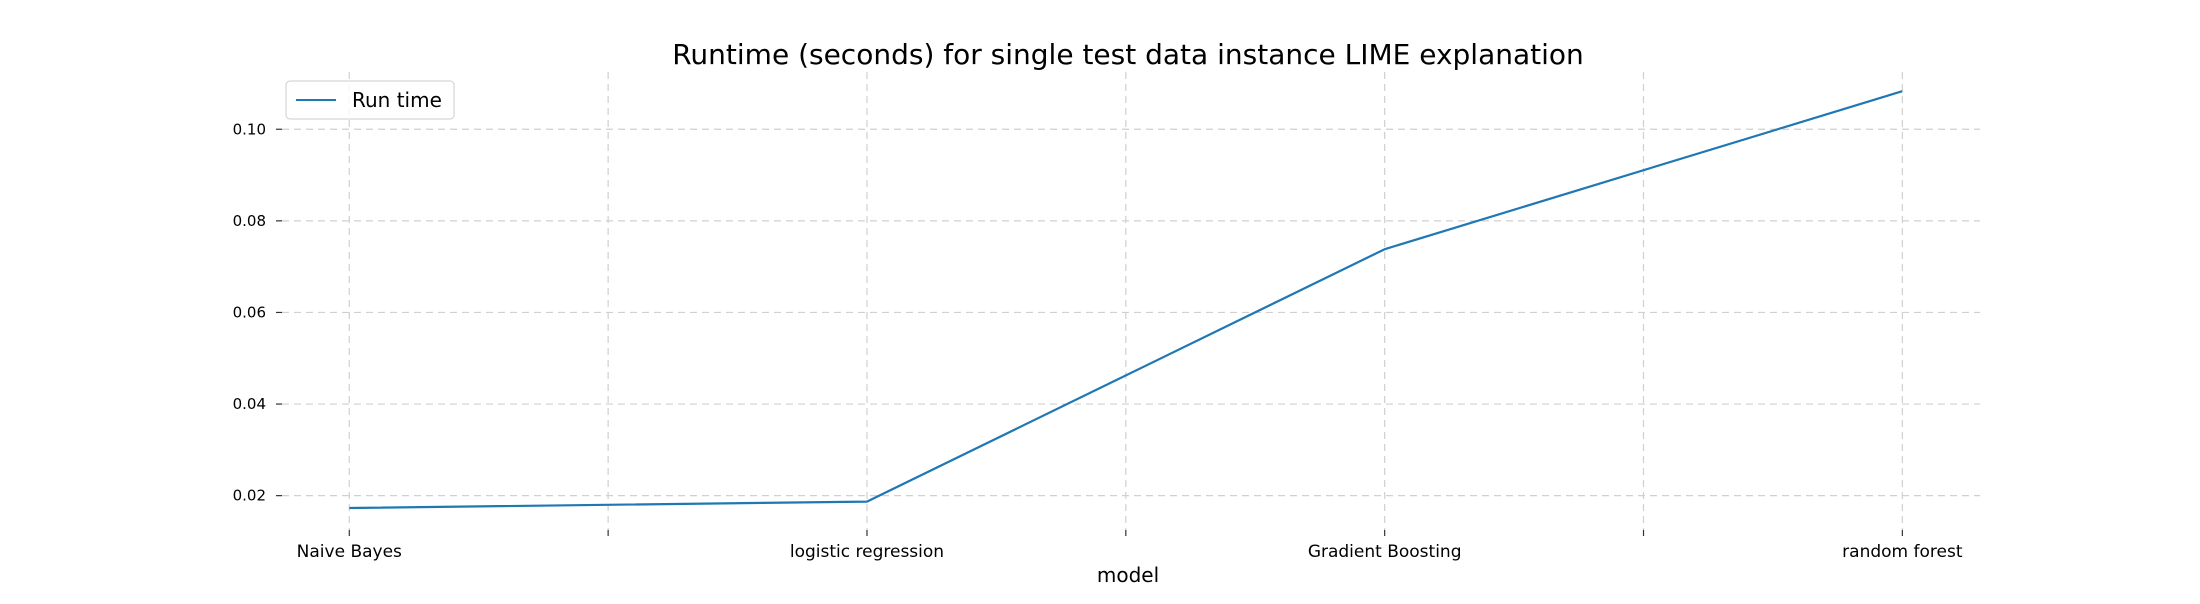 This screenshot has width=2200, height=604. Describe the element at coordinates (249, 496) in the screenshot. I see `y-tick-label: 0.02` at that location.